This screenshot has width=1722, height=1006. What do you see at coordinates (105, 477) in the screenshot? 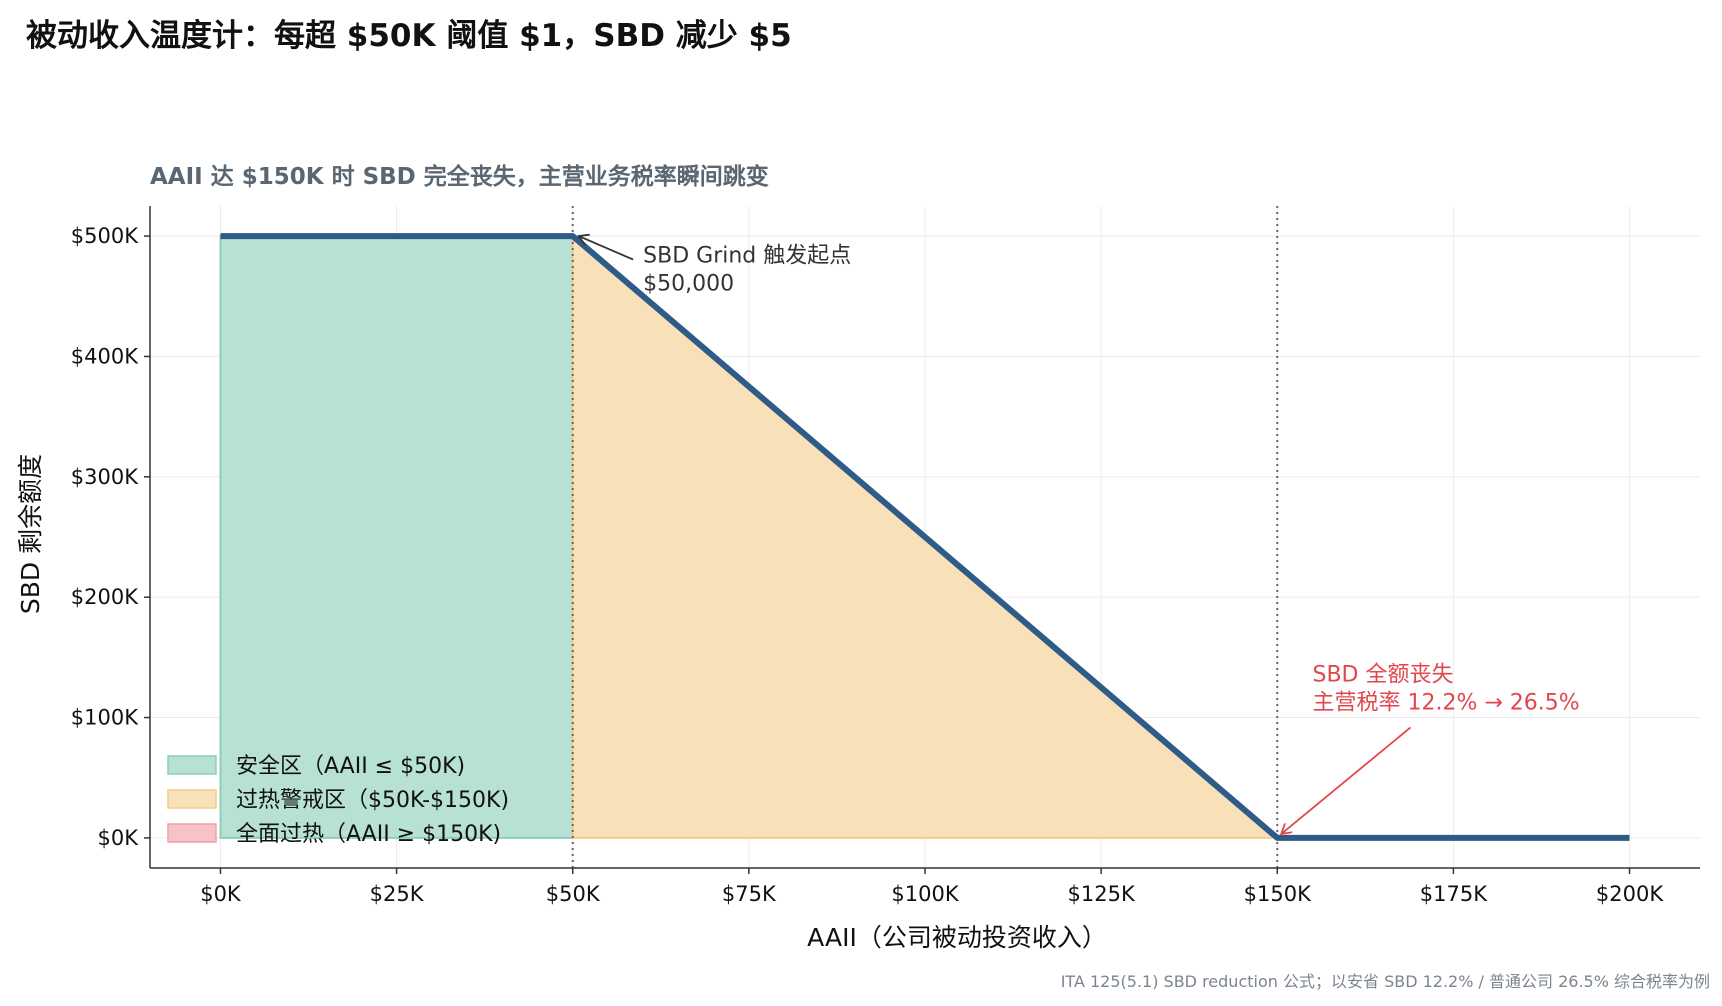
I see `y-tick-label: $300K` at bounding box center [105, 477].